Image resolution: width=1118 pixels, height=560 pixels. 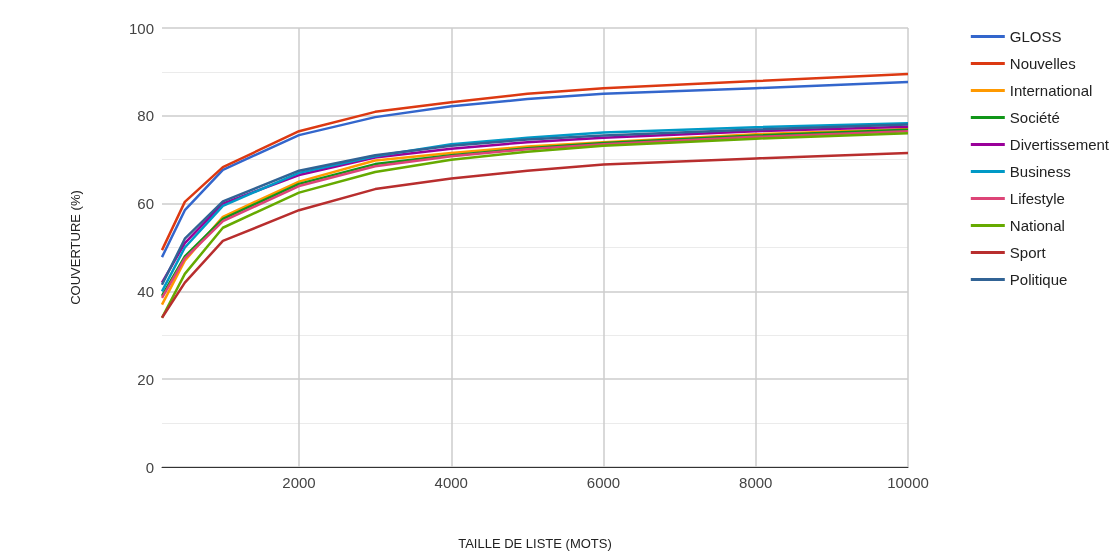 What do you see at coordinates (1038, 279) in the screenshot?
I see `legend-label: Politique` at bounding box center [1038, 279].